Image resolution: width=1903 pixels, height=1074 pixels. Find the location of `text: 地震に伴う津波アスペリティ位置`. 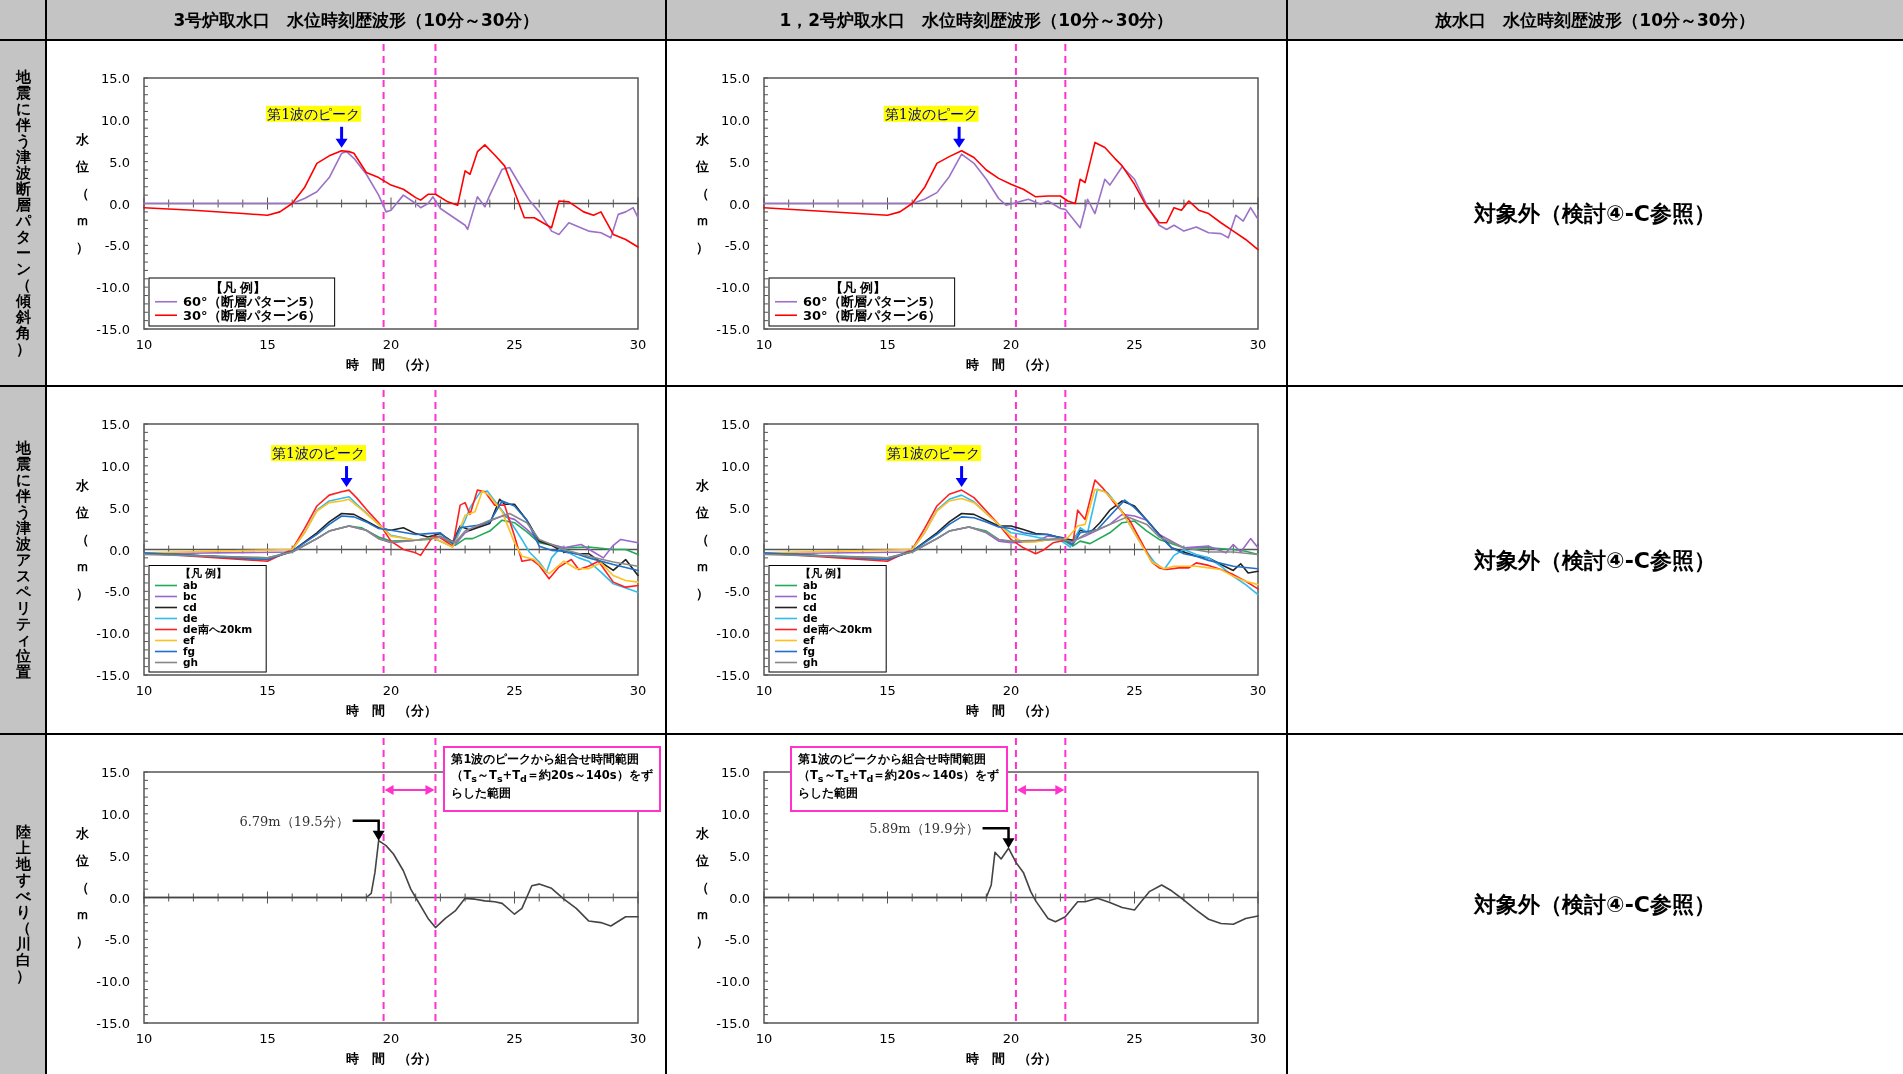

text: 地震に伴う津波アスペリティ位置 is located at coordinates (23, 560).